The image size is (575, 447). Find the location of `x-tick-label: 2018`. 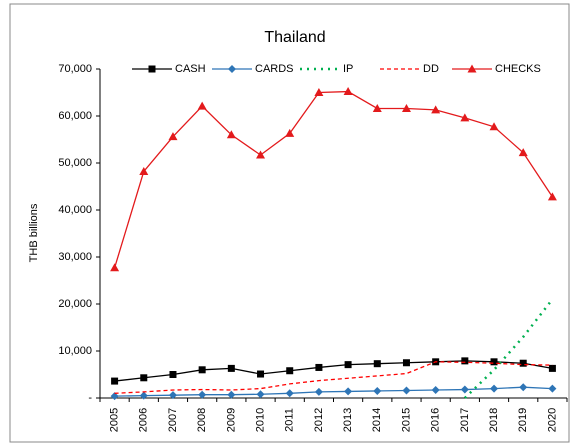

x-tick-label: 2018 is located at coordinates (494, 420).